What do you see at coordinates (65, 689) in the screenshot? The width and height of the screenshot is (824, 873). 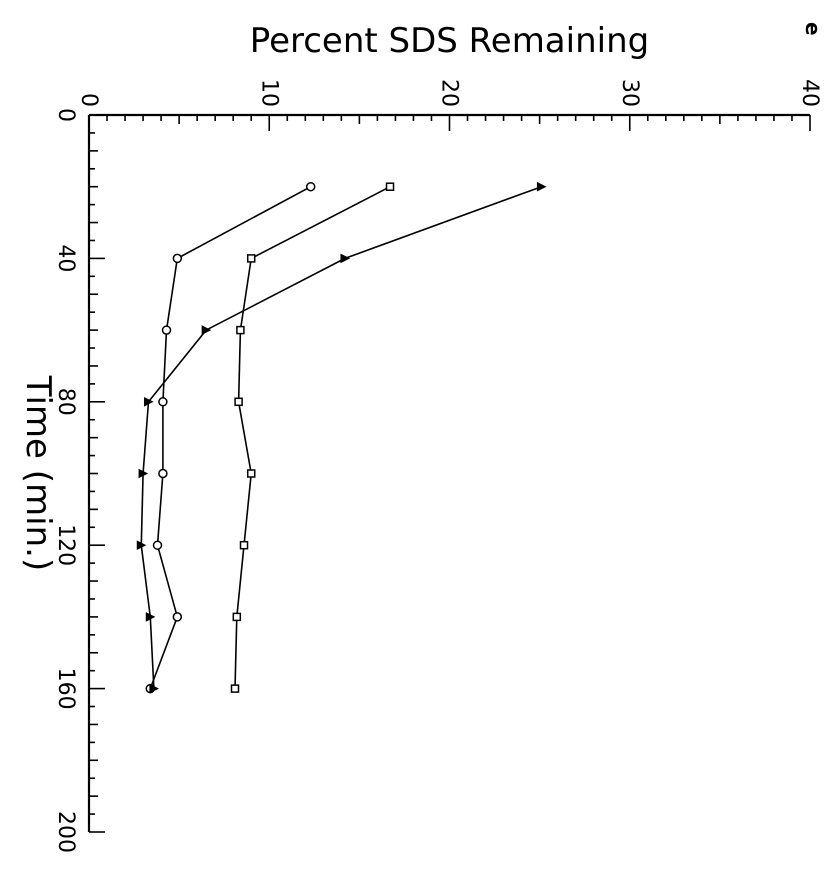 I see `x-tick-label: 160` at bounding box center [65, 689].